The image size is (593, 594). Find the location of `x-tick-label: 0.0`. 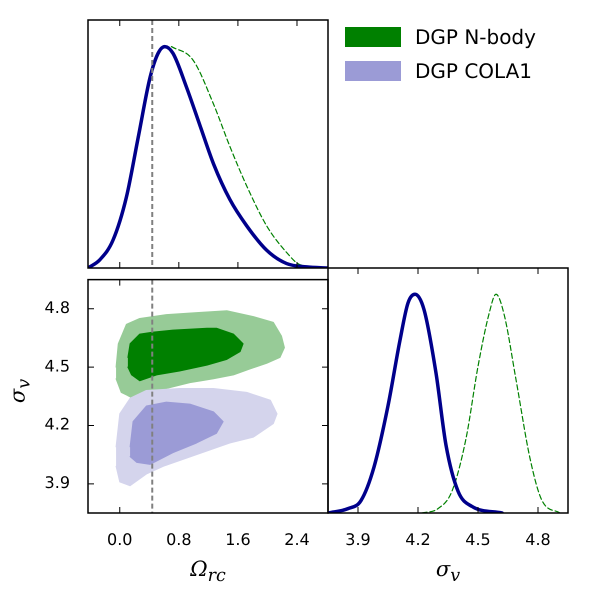

x-tick-label: 0.0 is located at coordinates (119, 539).